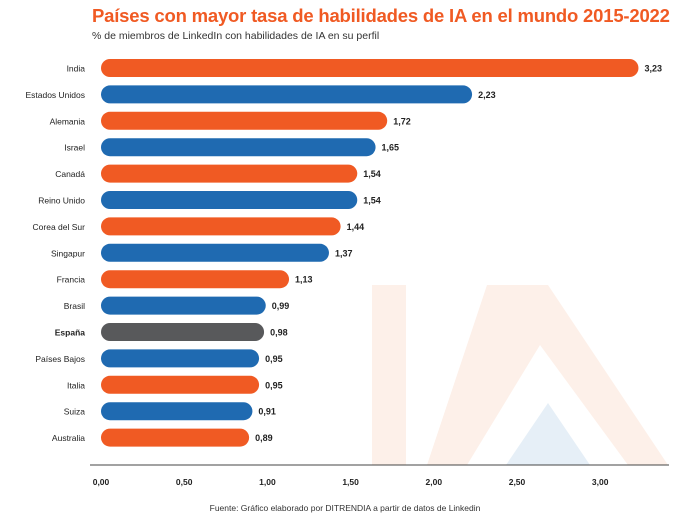 This screenshot has height=523, width=690. What do you see at coordinates (74, 306) in the screenshot?
I see `category-label: Brasil` at bounding box center [74, 306].